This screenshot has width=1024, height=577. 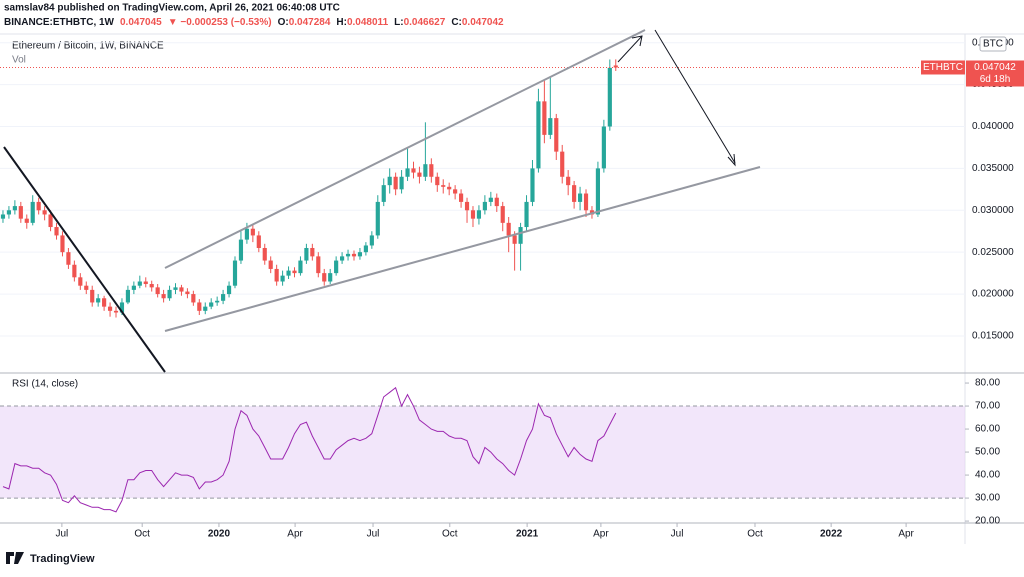 I want to click on price-label-box, so click(x=995, y=73).